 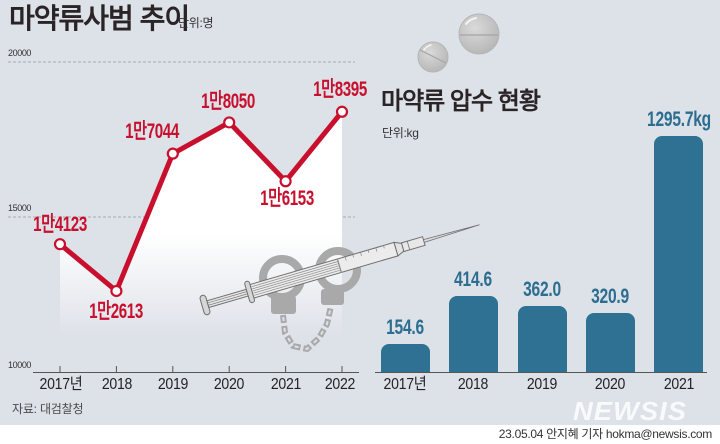 I want to click on data-point-2021, so click(x=285, y=181).